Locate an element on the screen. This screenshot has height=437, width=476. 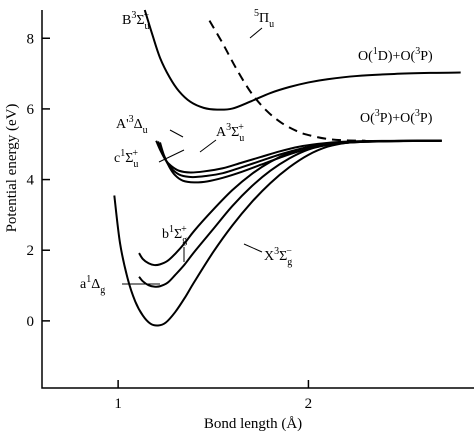
x-tick-label: 2 is located at coordinates (309, 404).